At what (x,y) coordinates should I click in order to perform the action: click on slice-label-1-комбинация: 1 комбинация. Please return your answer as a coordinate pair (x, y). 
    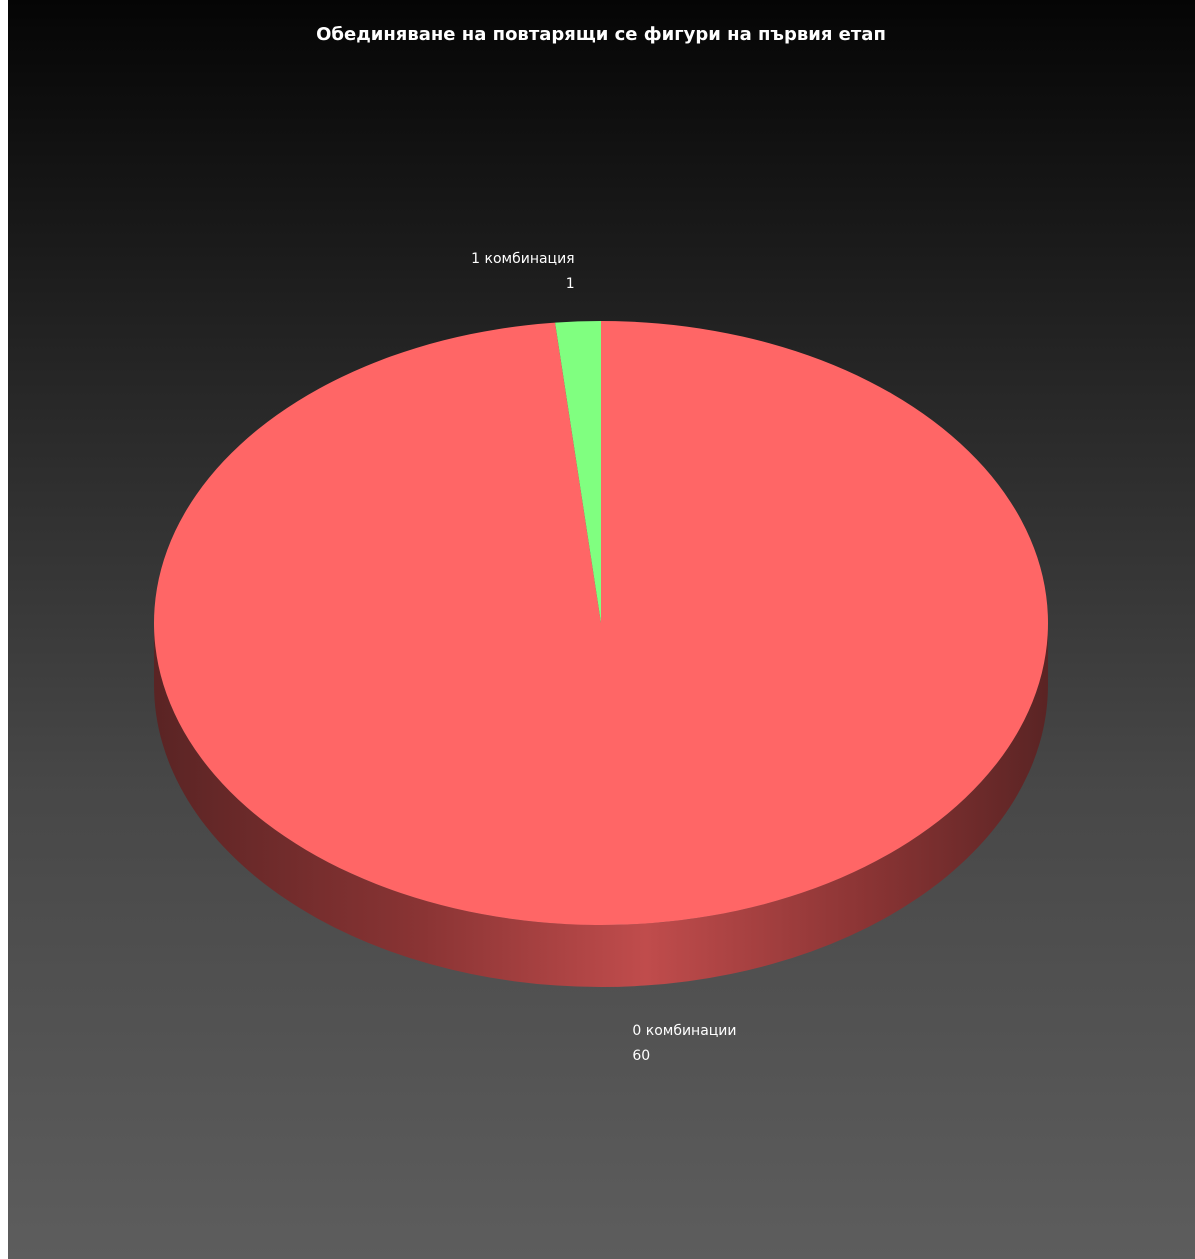
    Looking at the image, I should click on (522, 259).